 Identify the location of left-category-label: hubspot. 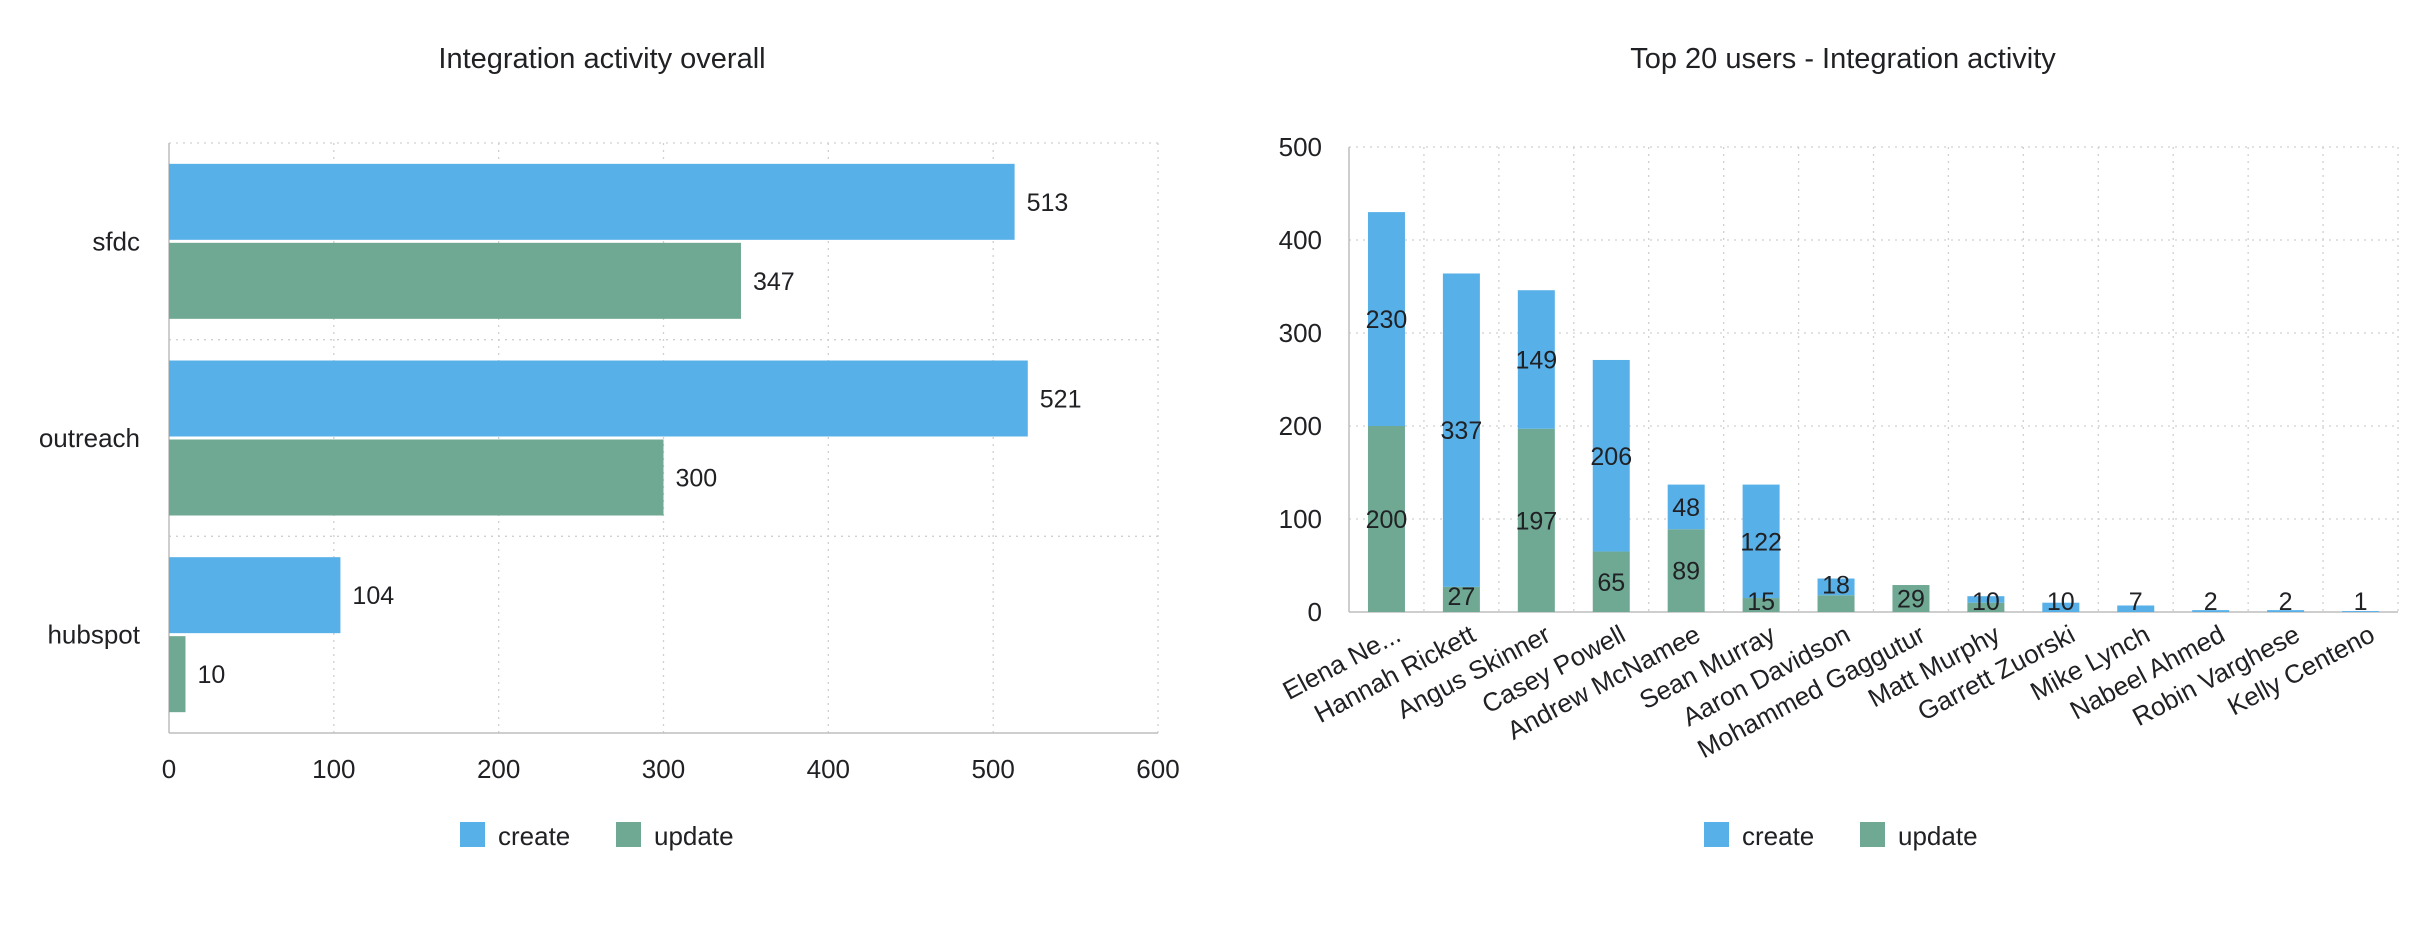
(93, 635).